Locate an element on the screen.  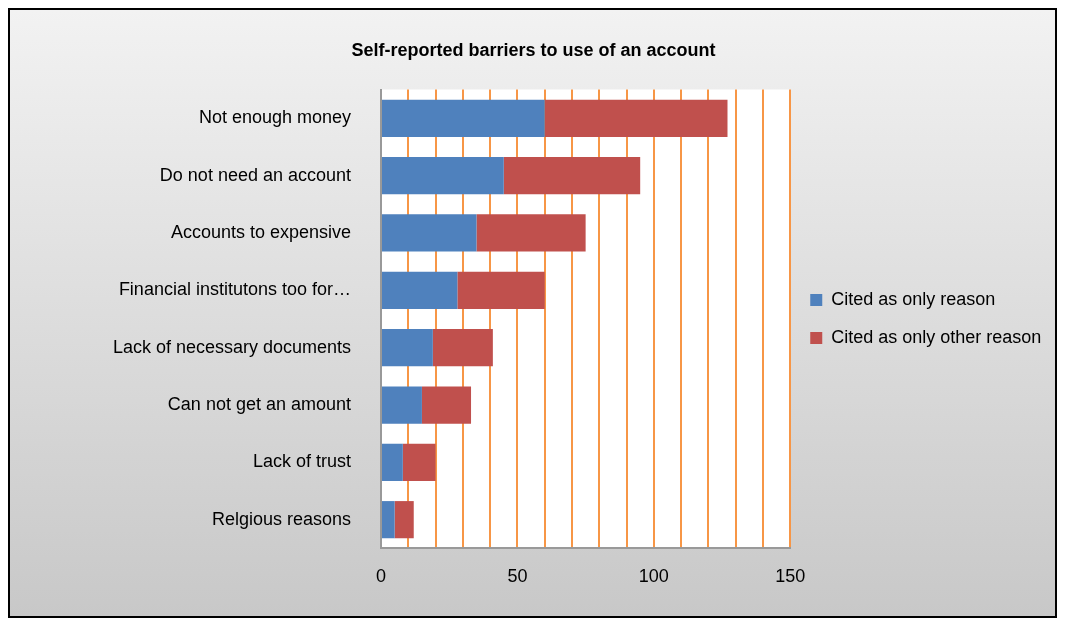
chart-title: Self-reported barriers to use of an account is located at coordinates (533, 49).